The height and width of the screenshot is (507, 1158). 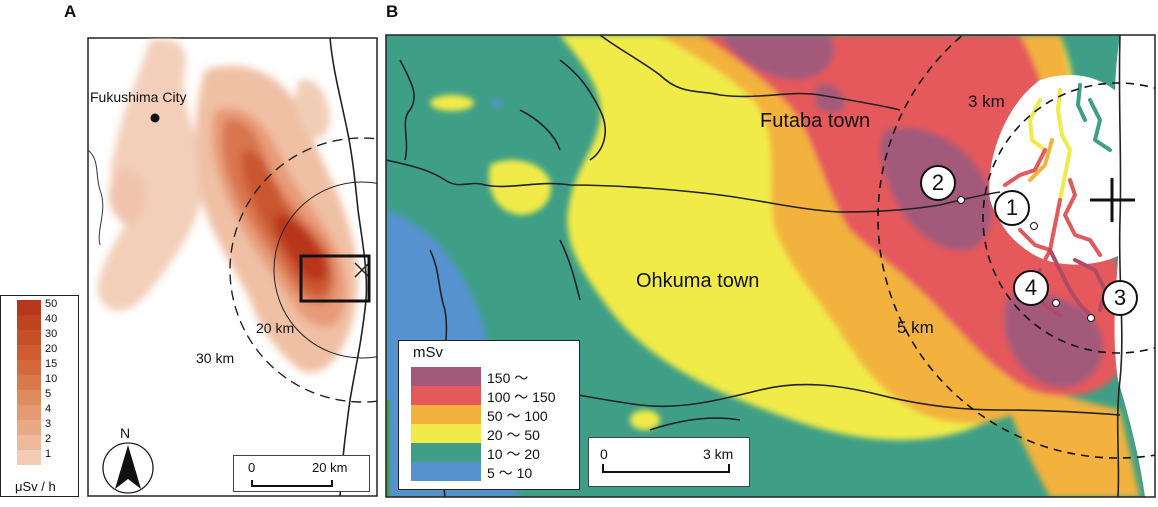 I want to click on site-marker-4: 4, so click(x=1031, y=288).